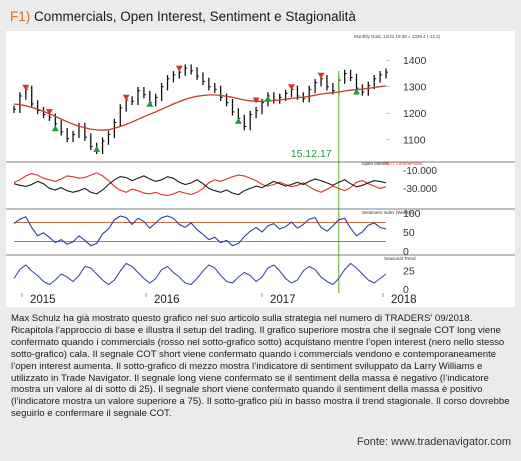 This screenshot has width=521, height=461. Describe the element at coordinates (433, 442) in the screenshot. I see `figure-source: Fonte: www.tradenavigator.com` at that location.